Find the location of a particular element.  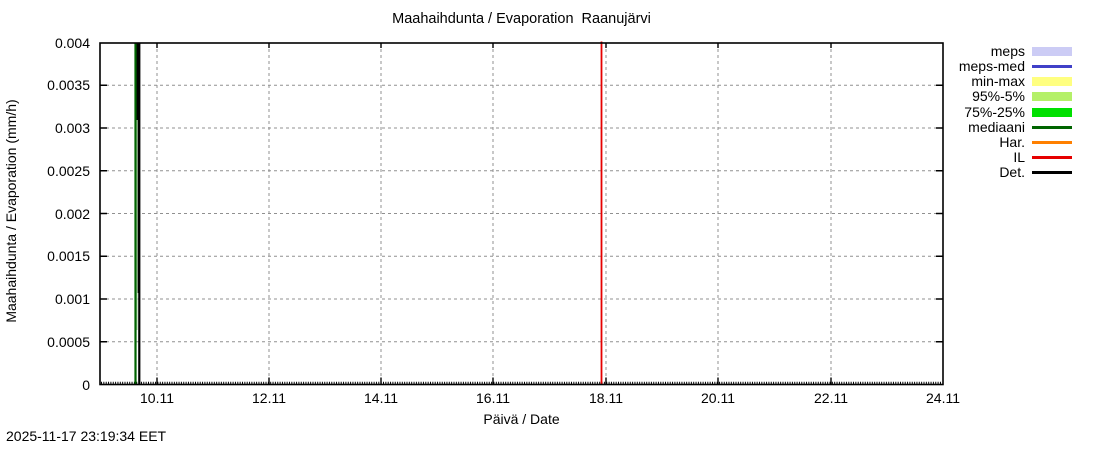

x-tick-label: 24.11 is located at coordinates (943, 398).